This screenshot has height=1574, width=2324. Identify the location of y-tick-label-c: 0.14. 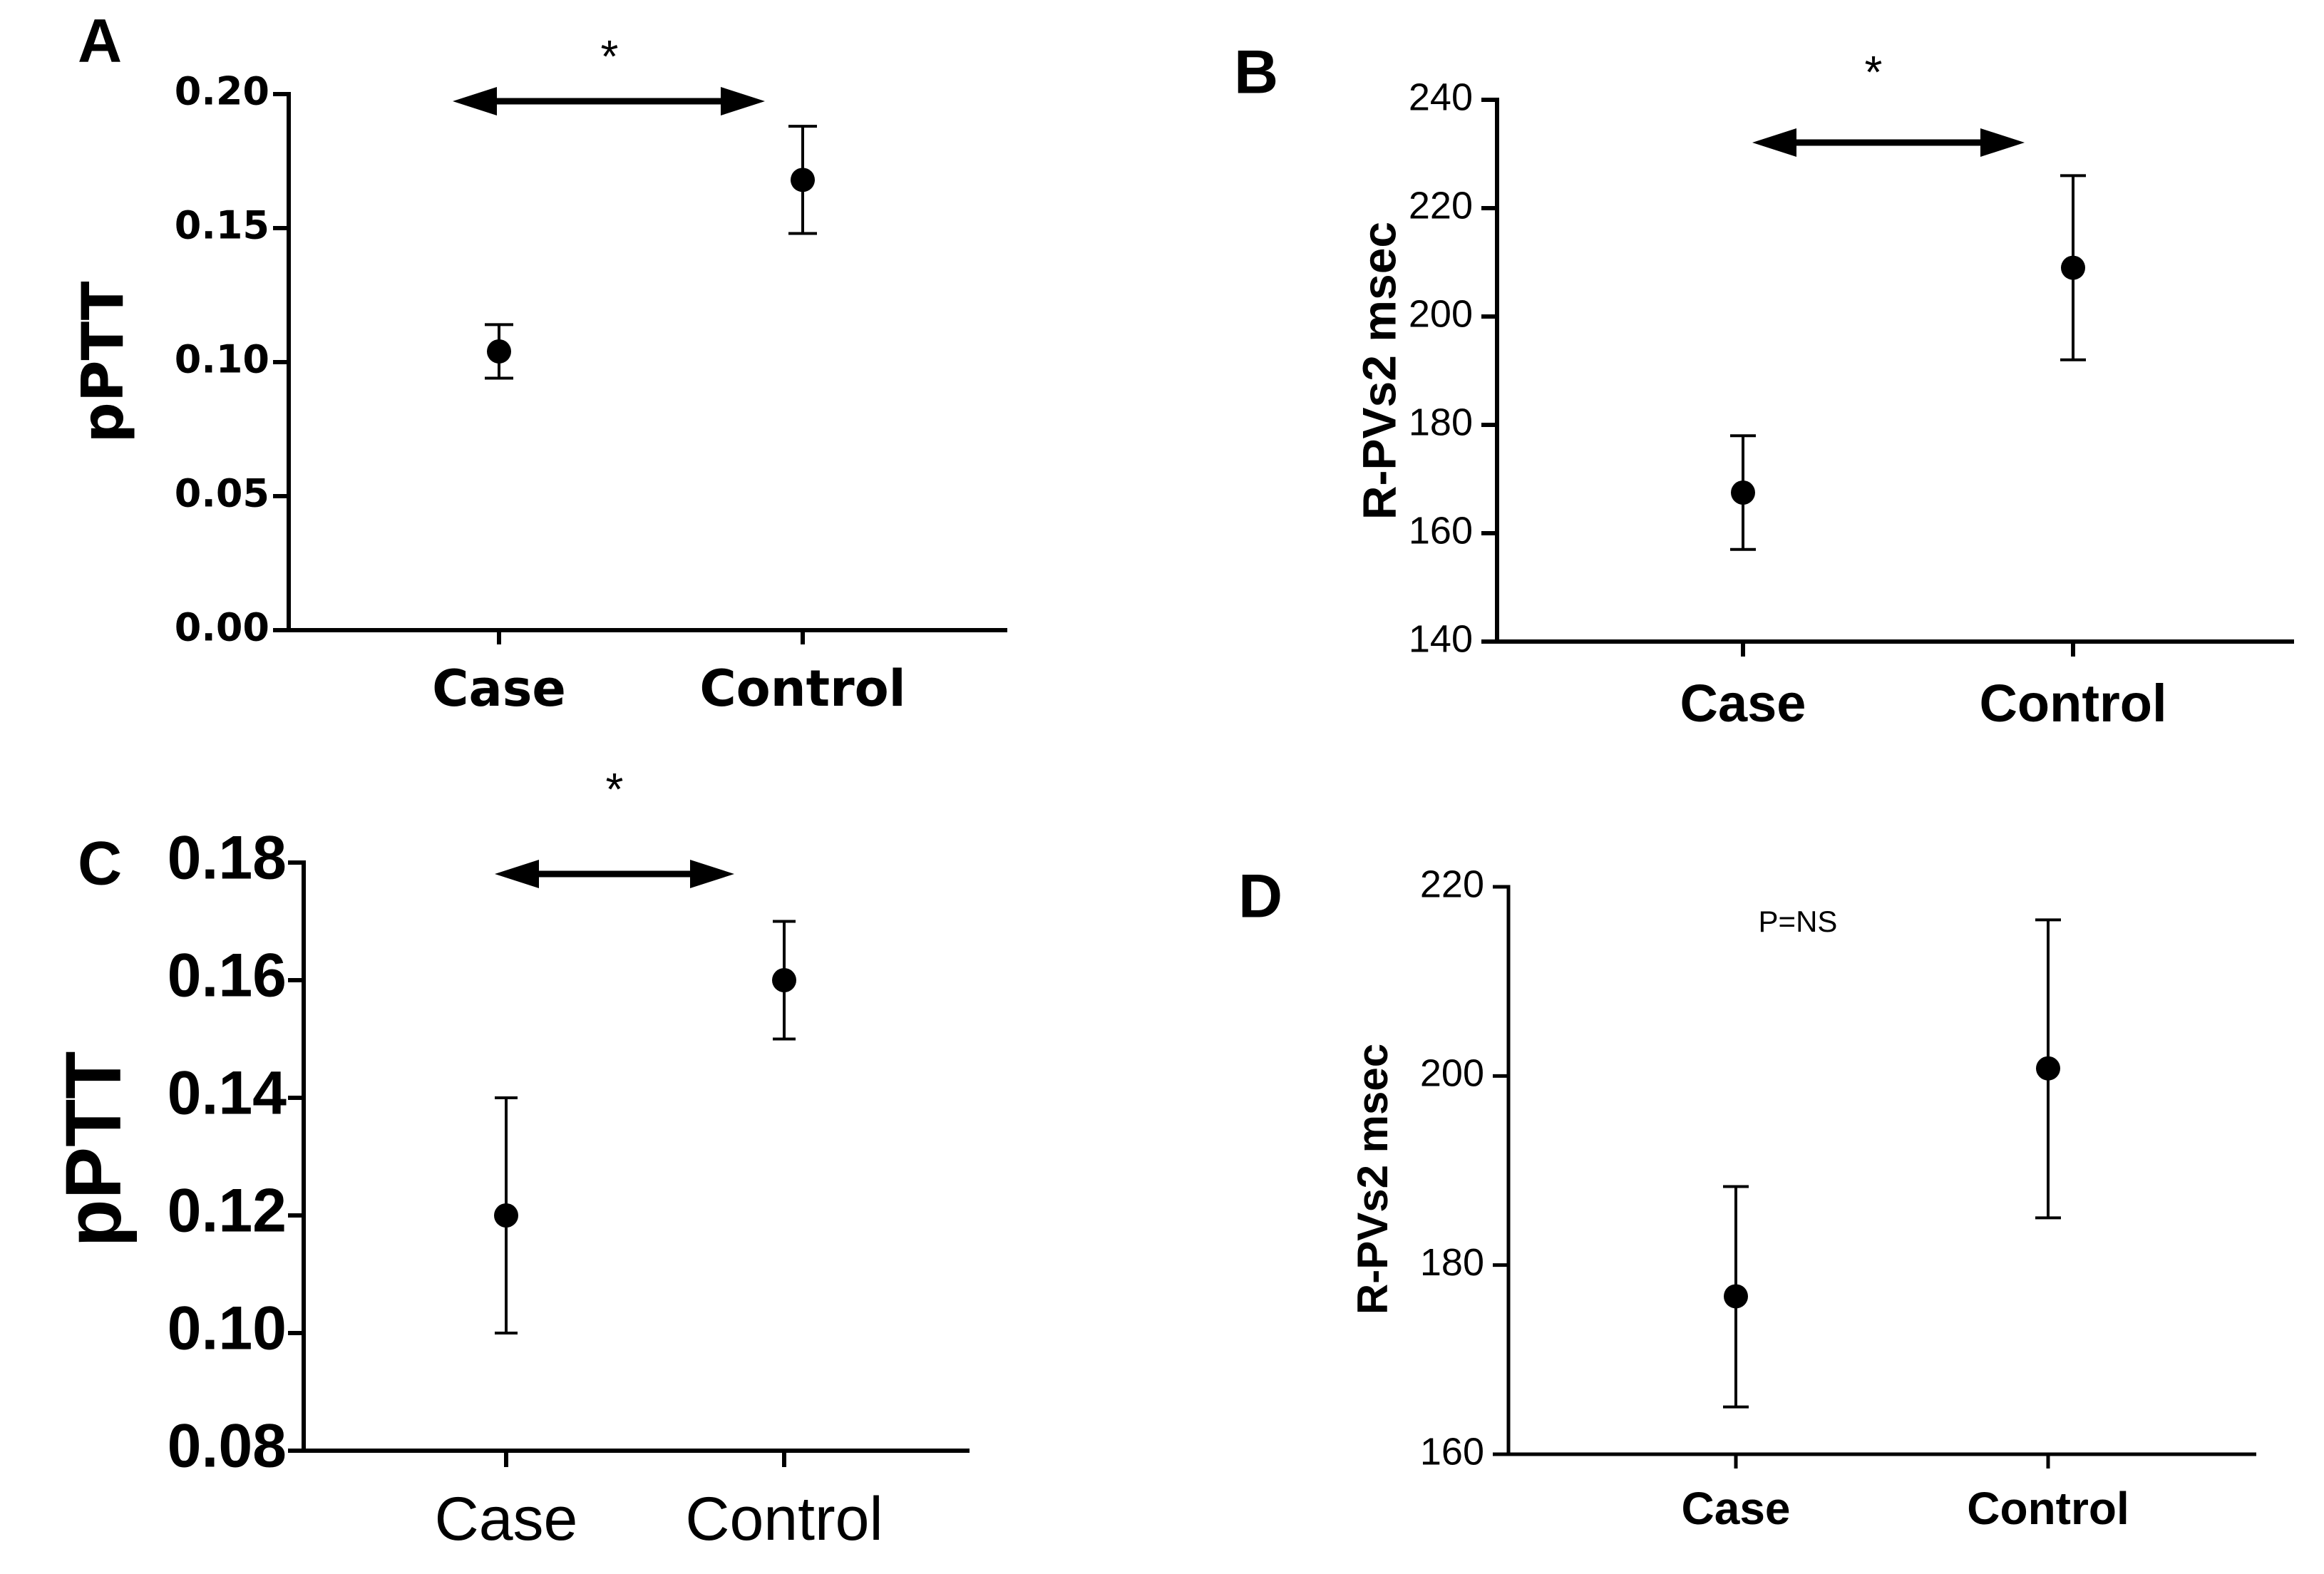
(227, 1093).